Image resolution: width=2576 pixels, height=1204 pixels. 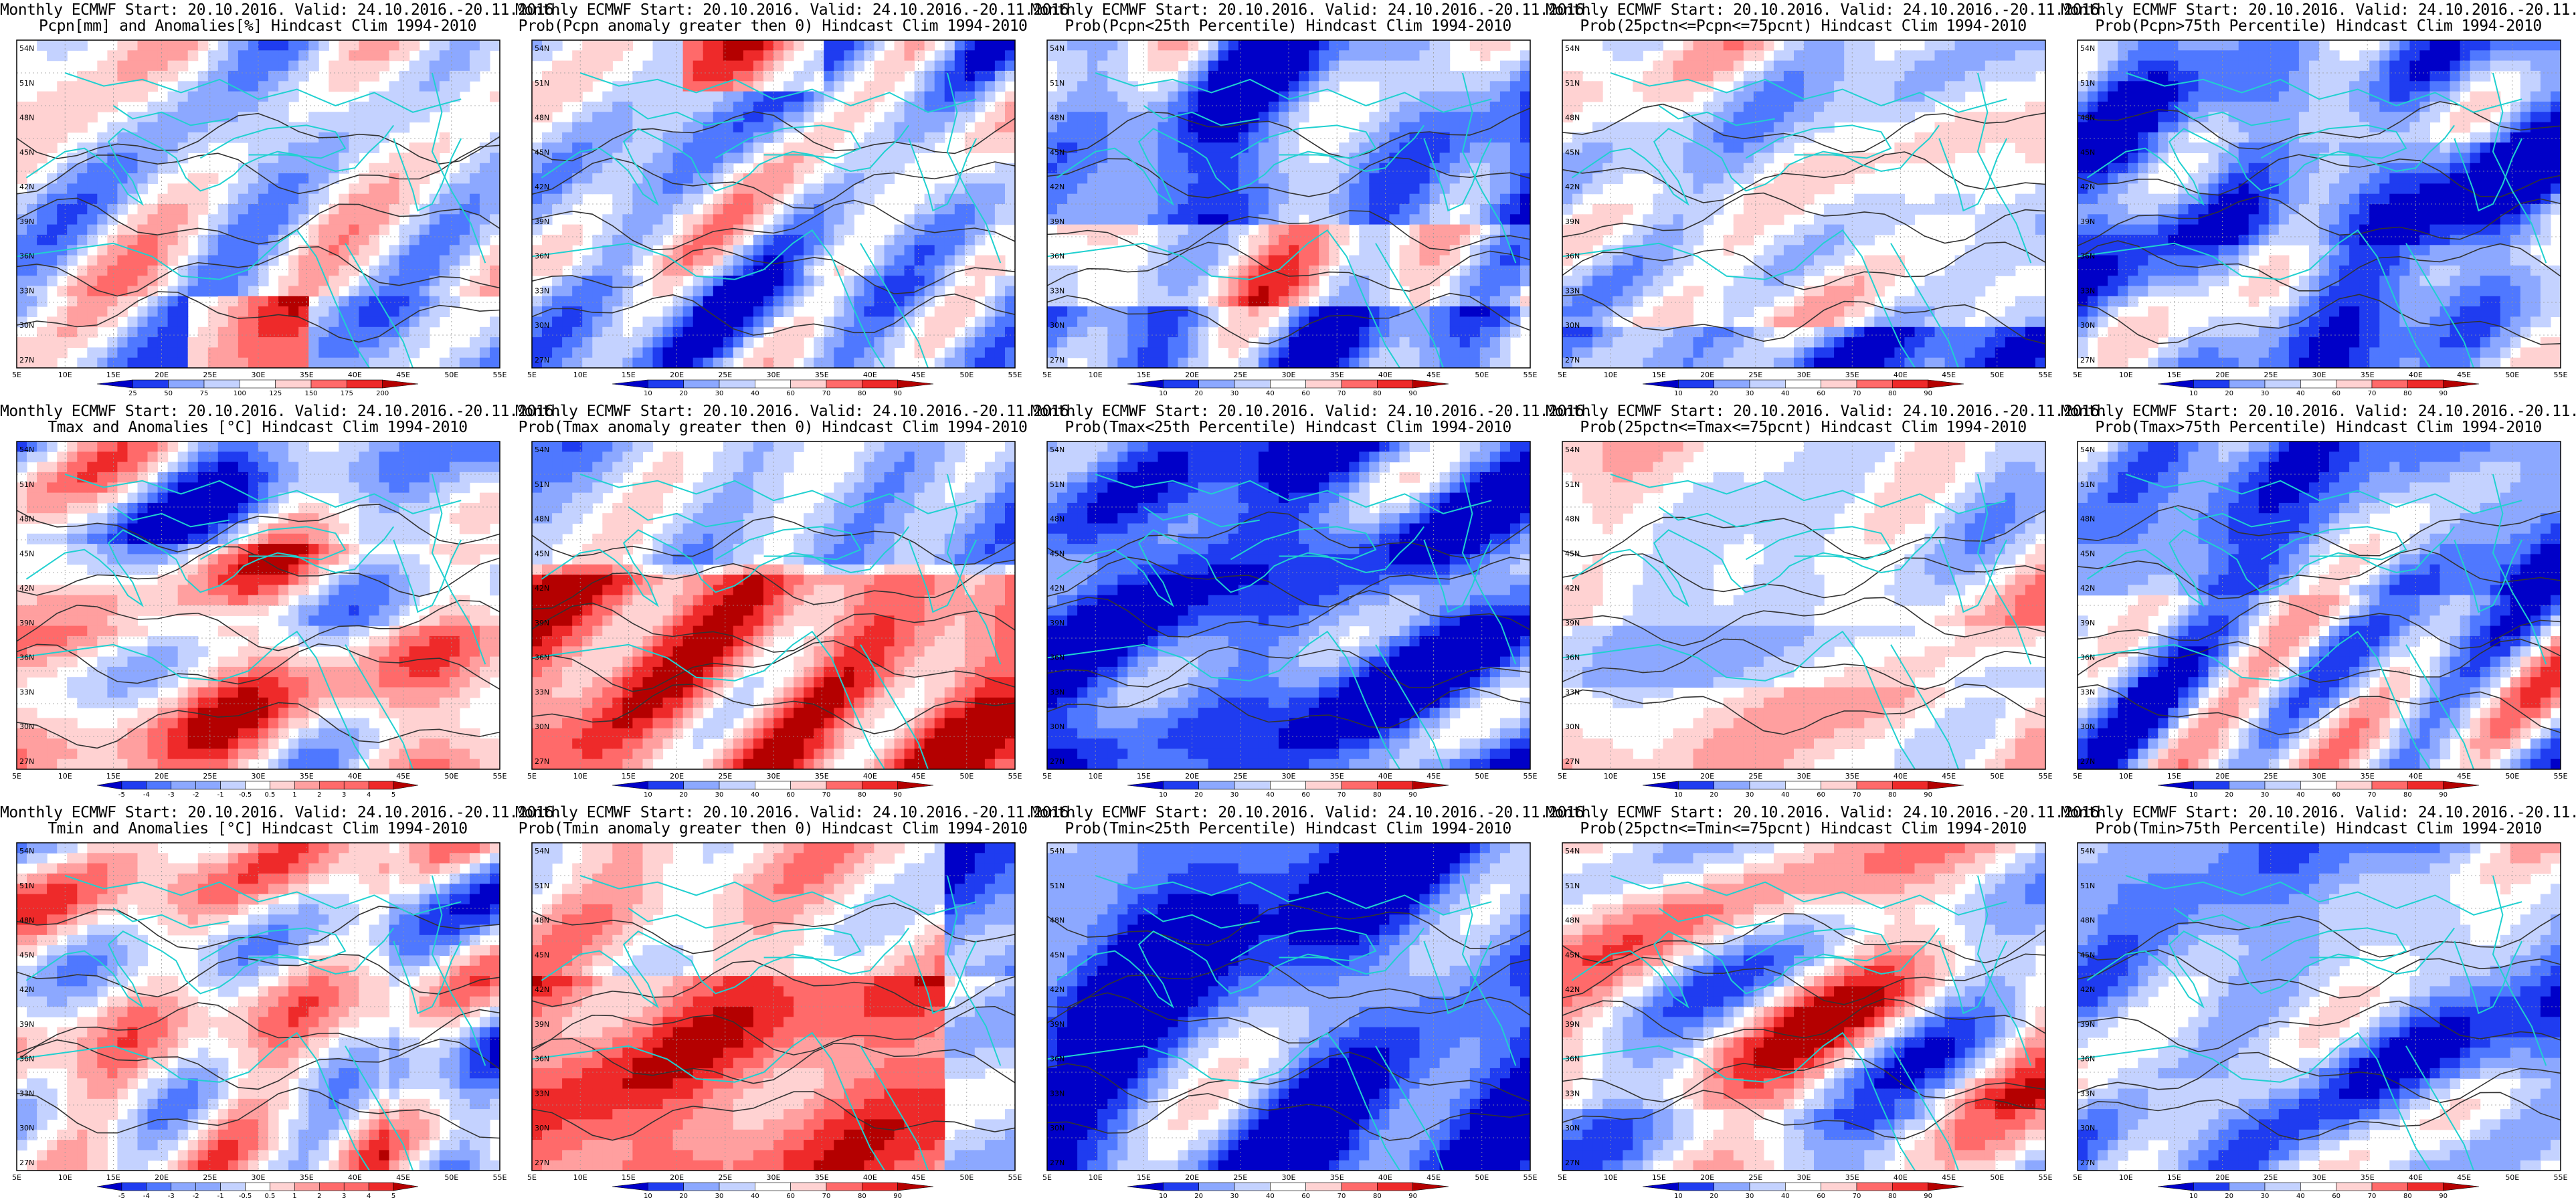 What do you see at coordinates (2407, 393) in the screenshot?
I see `colorbar-tick-label: 80` at bounding box center [2407, 393].